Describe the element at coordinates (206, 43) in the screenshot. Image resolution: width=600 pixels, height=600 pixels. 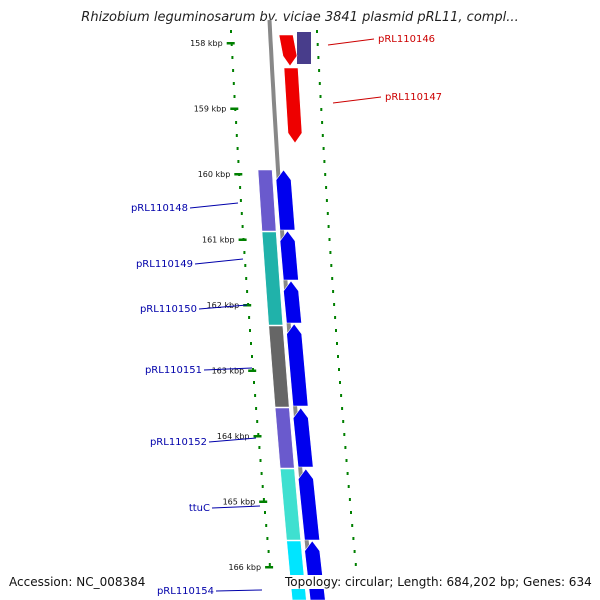
I see `tick-label: 158 kbp` at that location.